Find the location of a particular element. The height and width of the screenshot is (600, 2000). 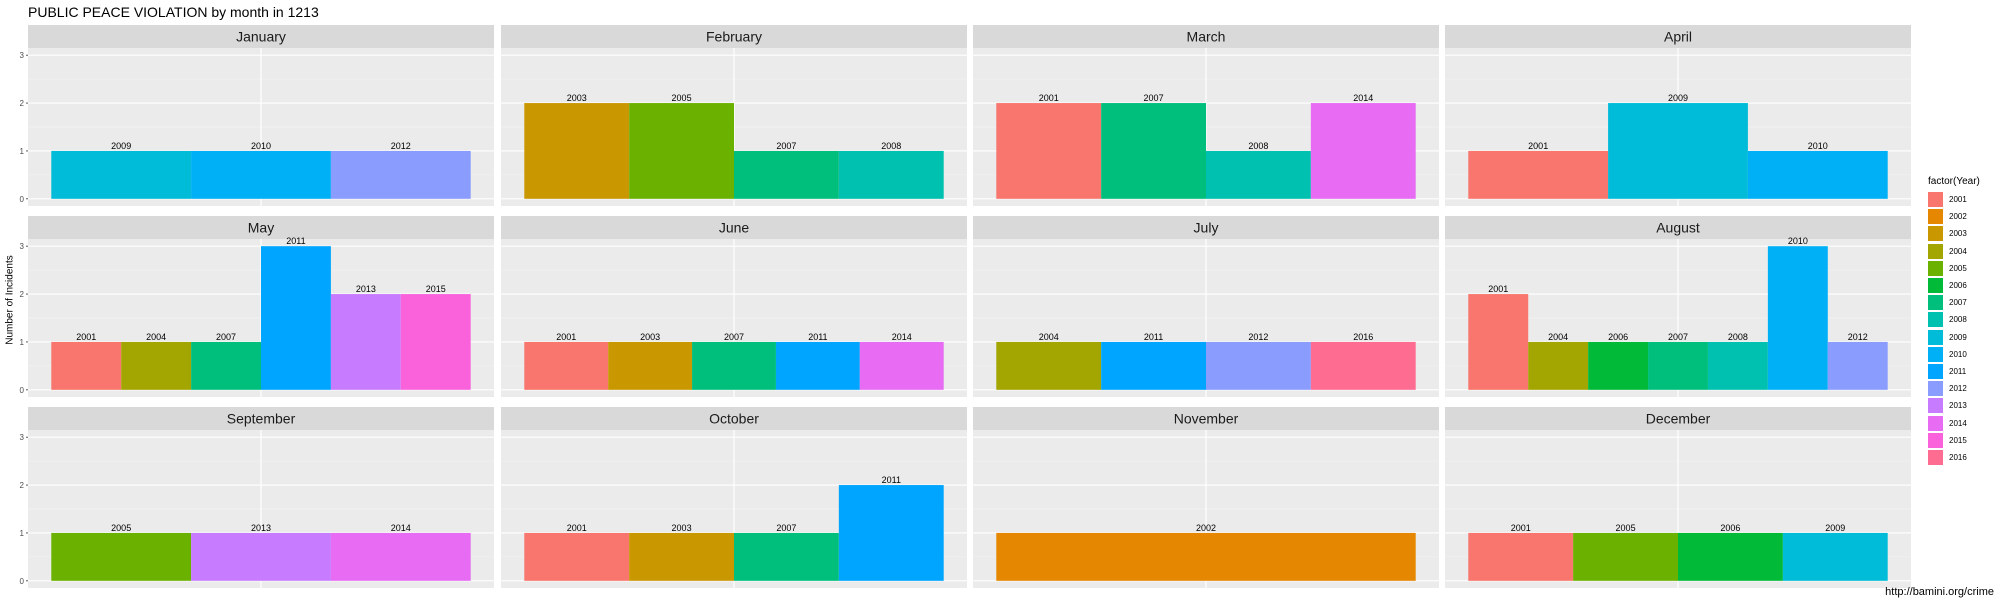

facet-panel-may: May 0 1 2 3 2001 2004 2007 2011 2013 2015 is located at coordinates (257, 306).